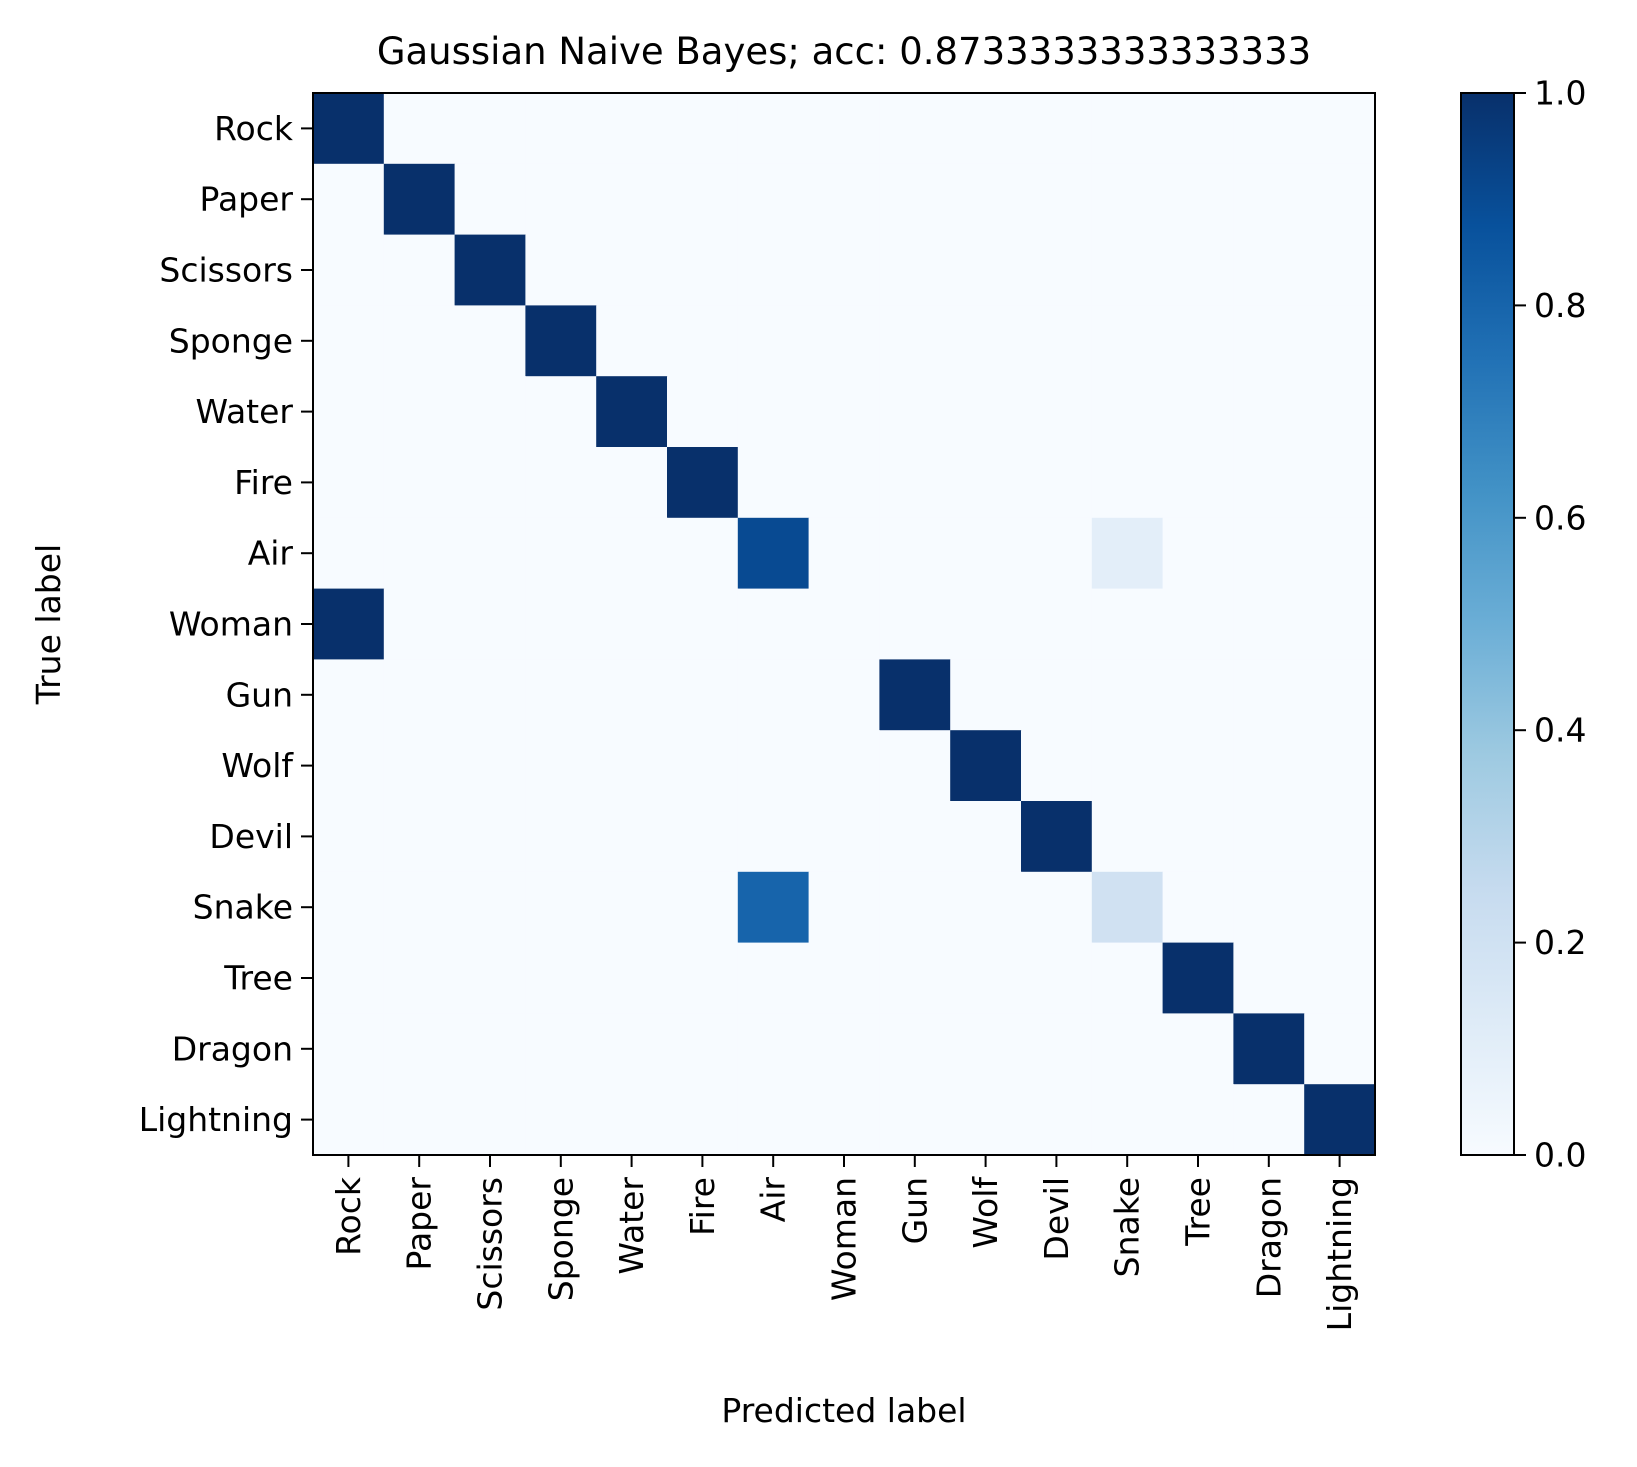 This screenshot has width=1637, height=1467. I want to click on x-tick-label: Wolf, so click(985, 1212).